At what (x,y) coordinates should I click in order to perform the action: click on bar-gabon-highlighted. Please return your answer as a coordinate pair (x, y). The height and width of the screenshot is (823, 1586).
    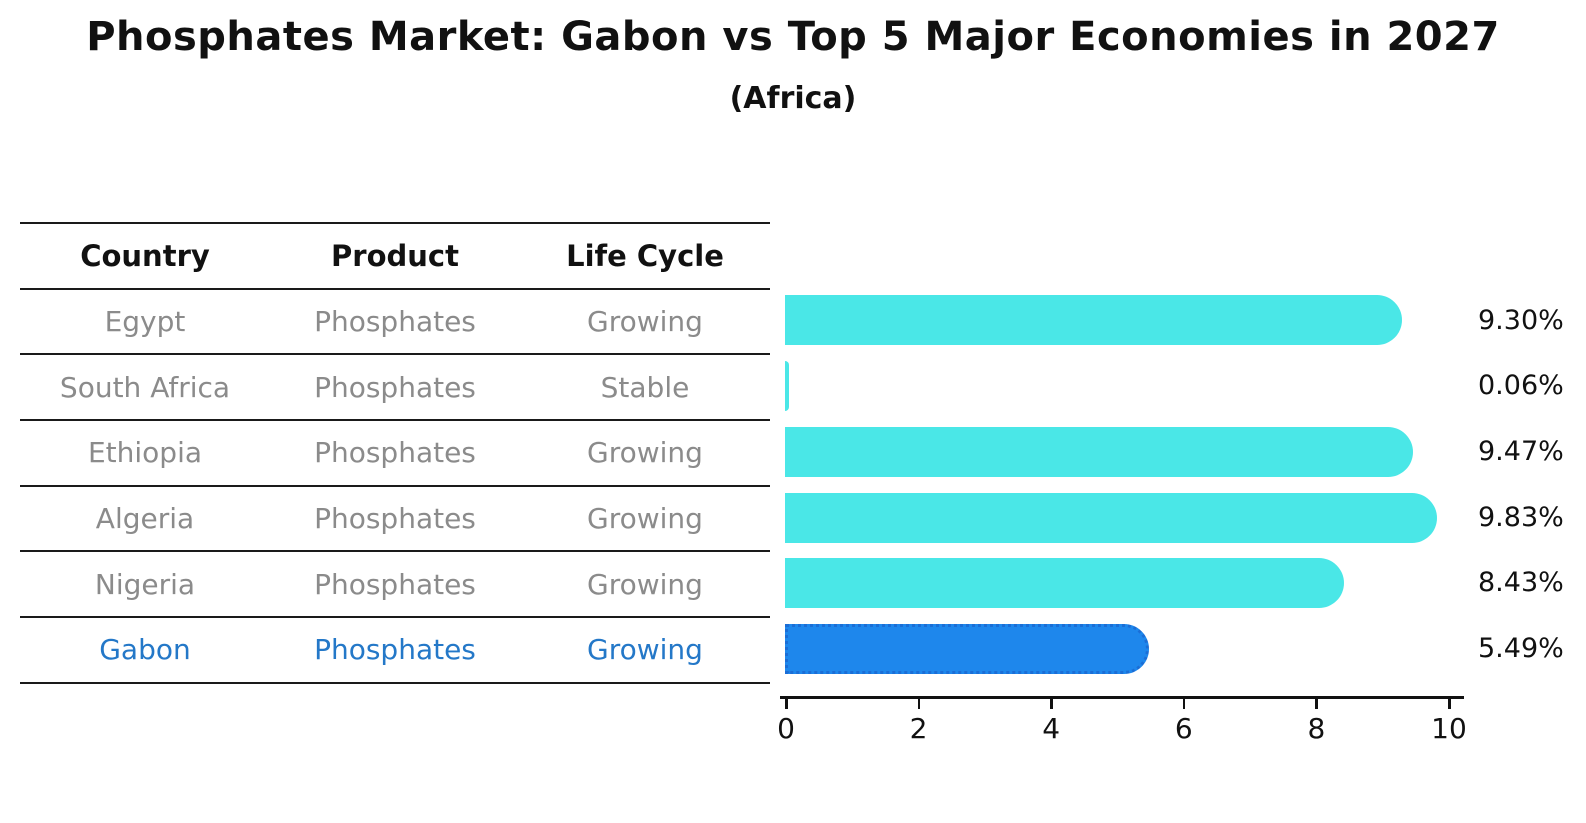
    Looking at the image, I should click on (967, 648).